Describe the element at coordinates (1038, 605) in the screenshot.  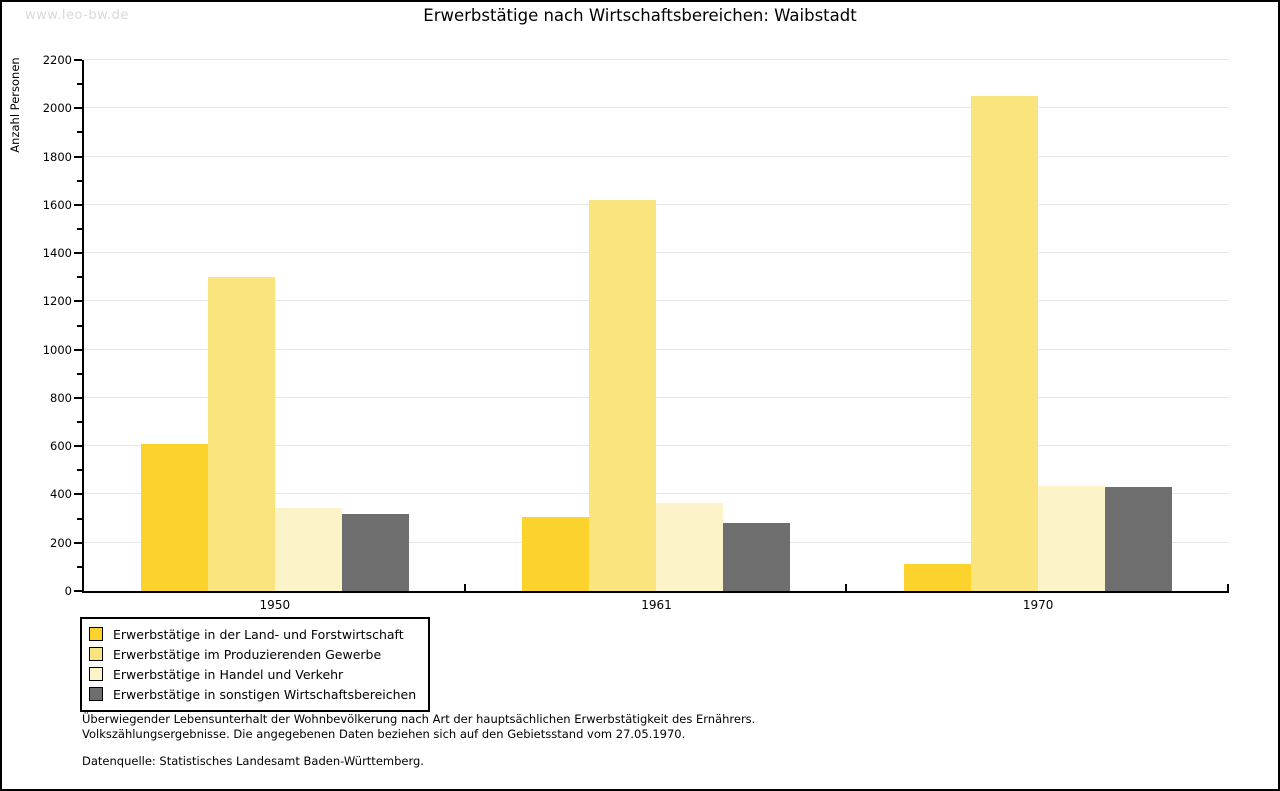
I see `x-axis-label-1970: 1970` at that location.